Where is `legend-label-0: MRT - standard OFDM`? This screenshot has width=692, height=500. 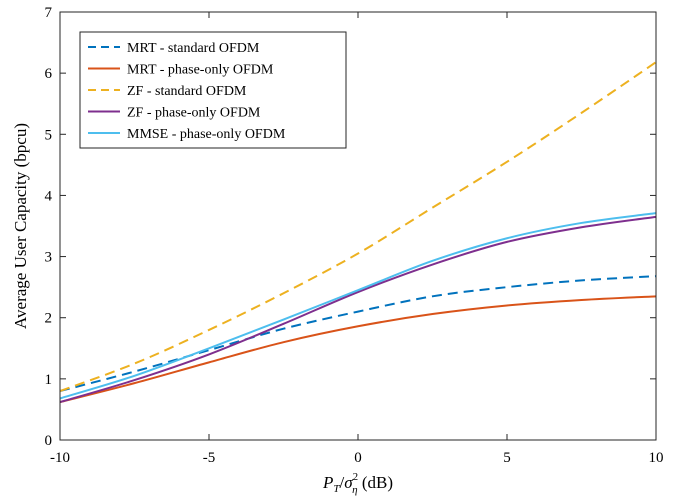
legend-label-0: MRT - standard OFDM is located at coordinates (193, 48).